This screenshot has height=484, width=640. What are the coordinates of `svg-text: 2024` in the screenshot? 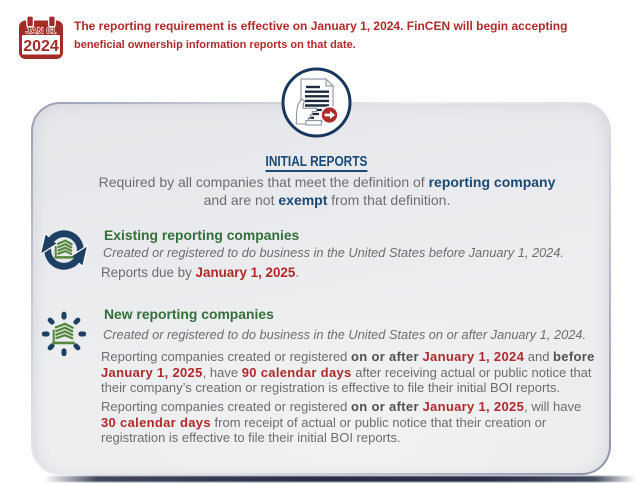 It's located at (41, 46).